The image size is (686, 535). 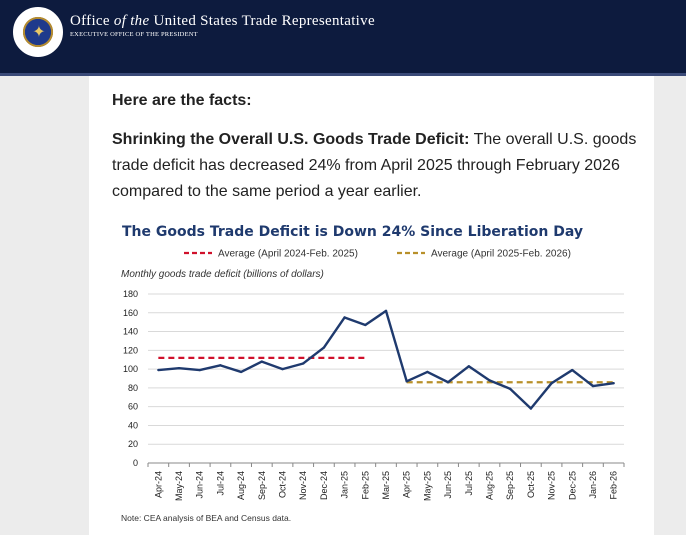 I want to click on x-tick-label: Dec-25, so click(x=572, y=485).